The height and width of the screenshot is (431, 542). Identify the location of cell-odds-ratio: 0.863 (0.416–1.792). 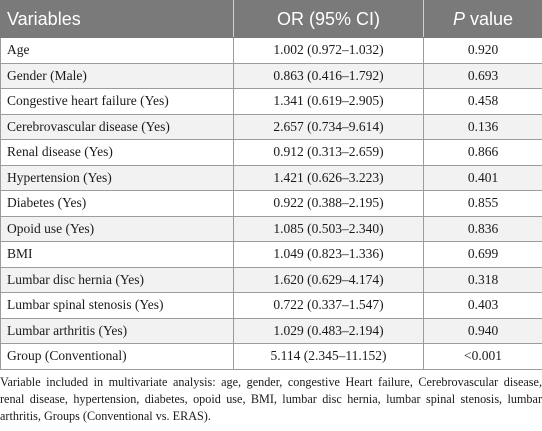
(328, 75).